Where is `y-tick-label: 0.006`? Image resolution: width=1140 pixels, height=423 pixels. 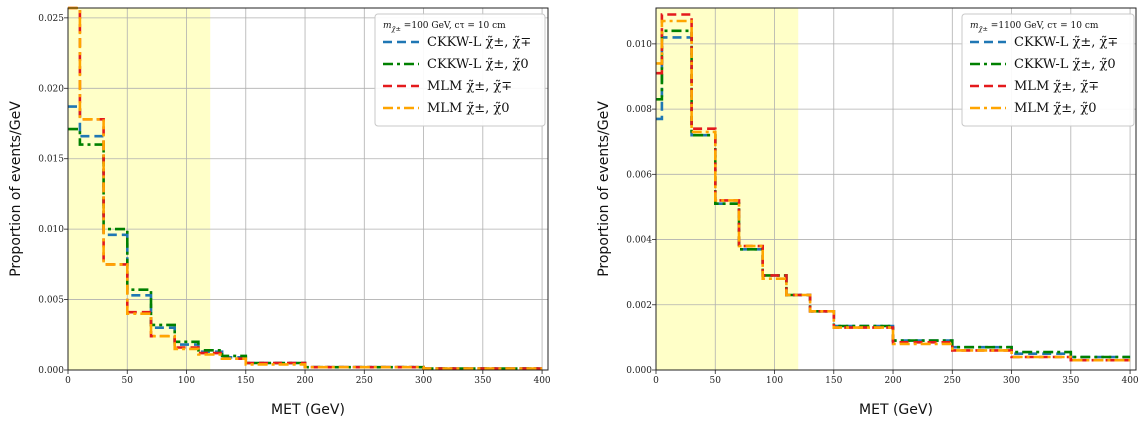 y-tick-label: 0.006 is located at coordinates (639, 175).